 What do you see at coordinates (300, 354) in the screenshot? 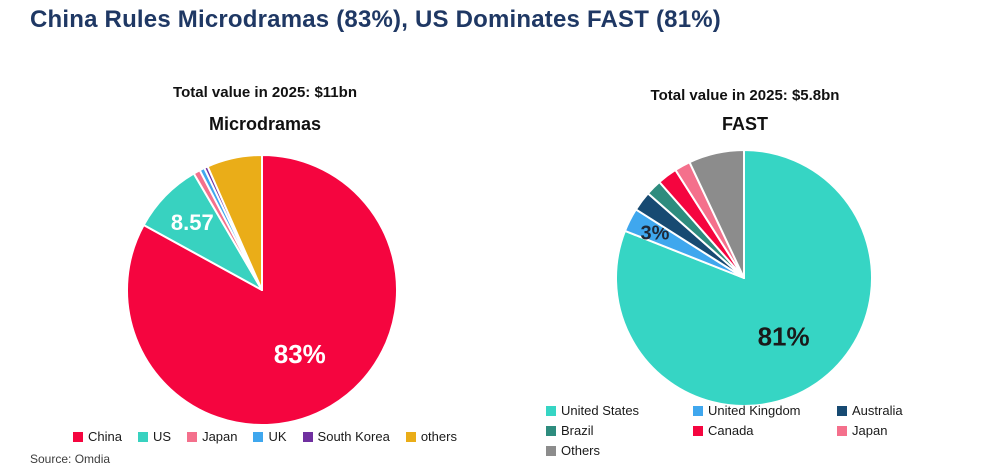
I see `pie-data-label-china: 83%` at bounding box center [300, 354].